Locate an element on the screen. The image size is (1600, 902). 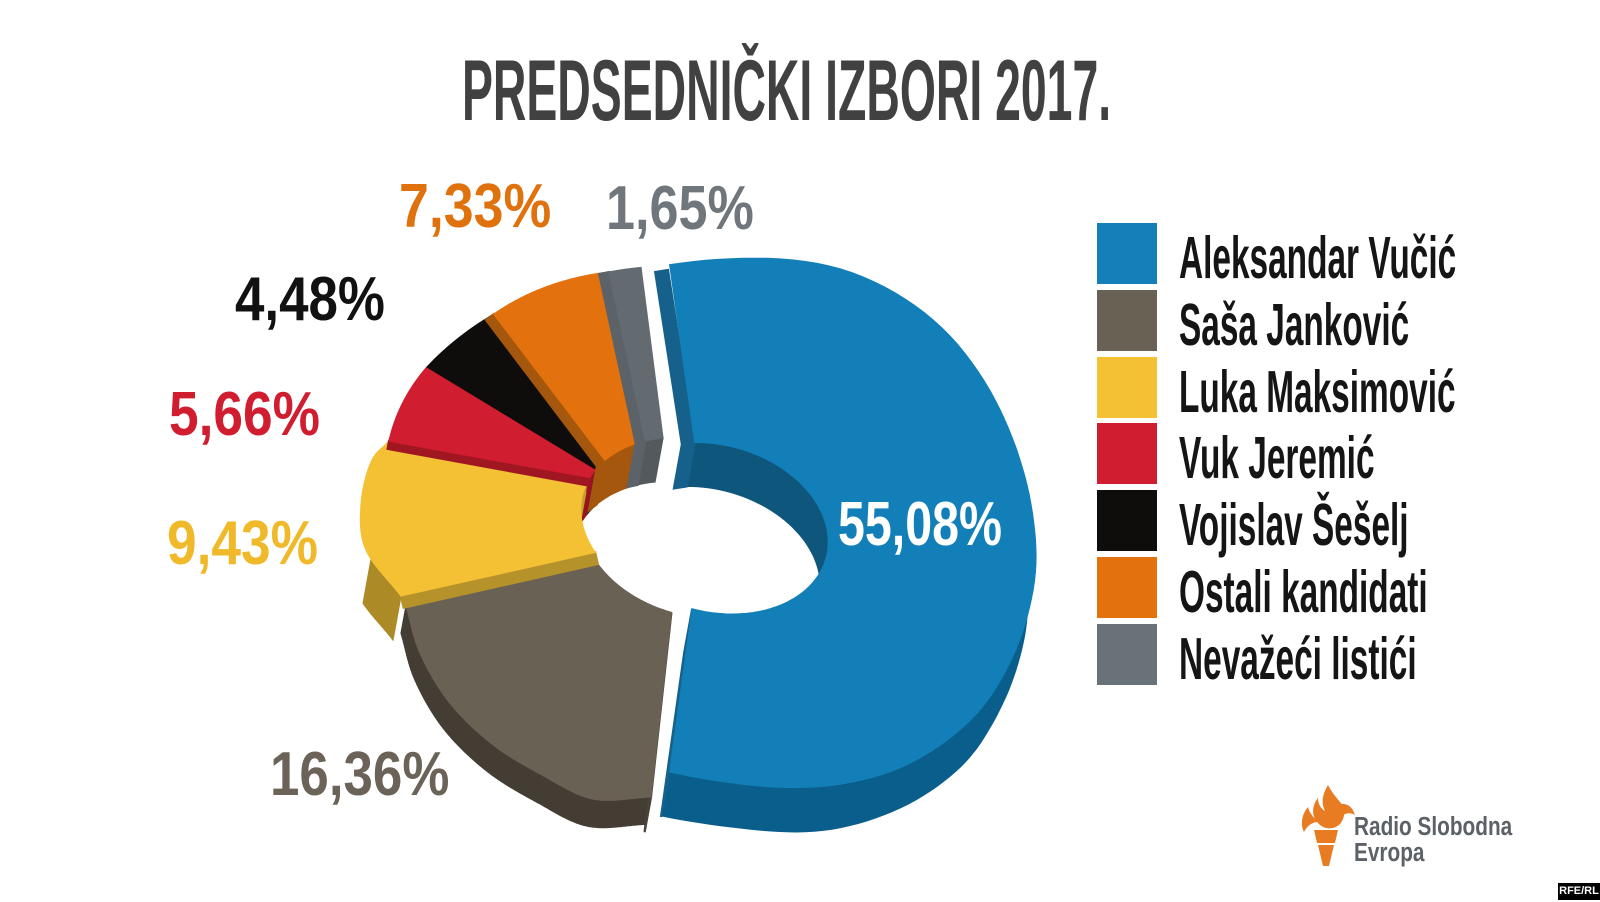
svg-text: Evropa is located at coordinates (1389, 852).